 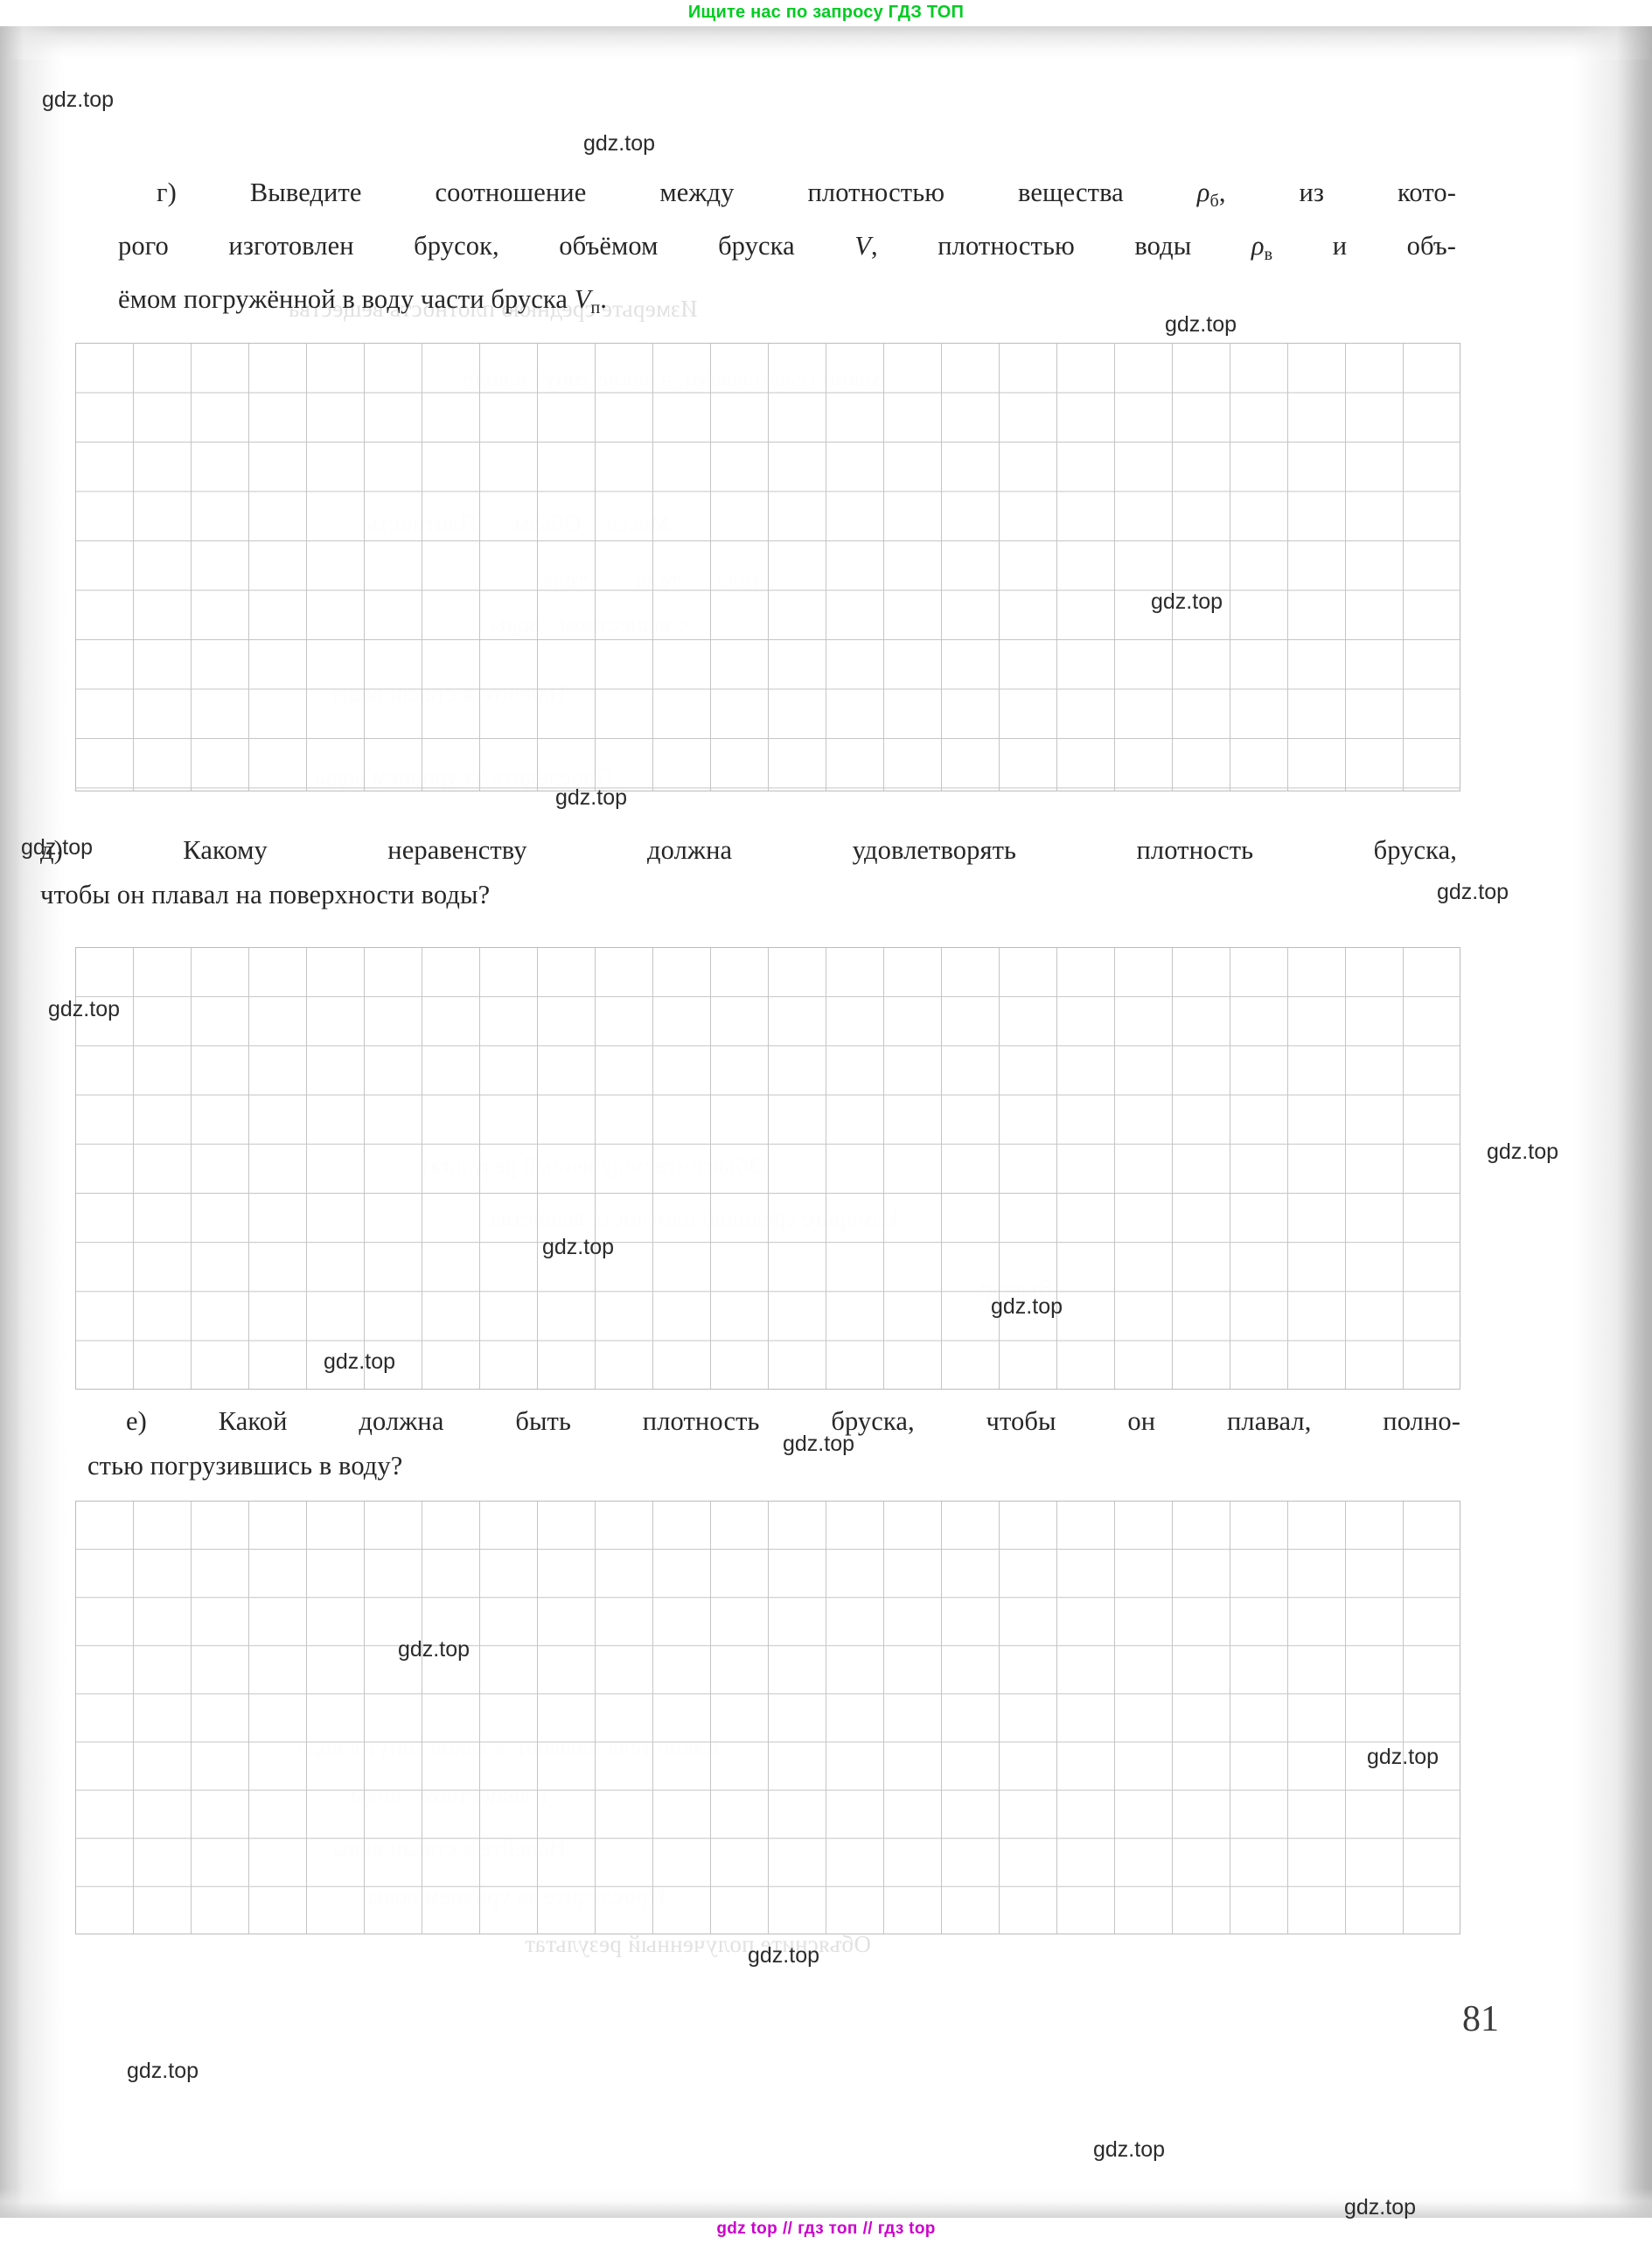 What do you see at coordinates (906, 2229) in the screenshot?
I see `footer-part-3: гдз top` at bounding box center [906, 2229].